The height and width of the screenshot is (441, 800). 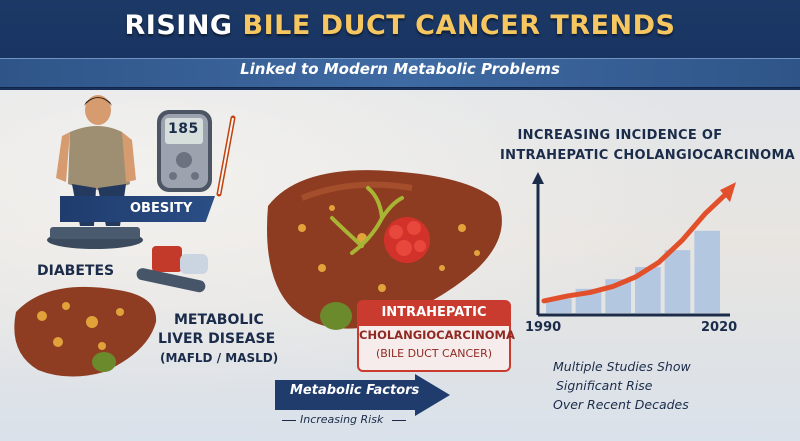 I want to click on obesity-ribbon: OBESITY, so click(x=137, y=209).